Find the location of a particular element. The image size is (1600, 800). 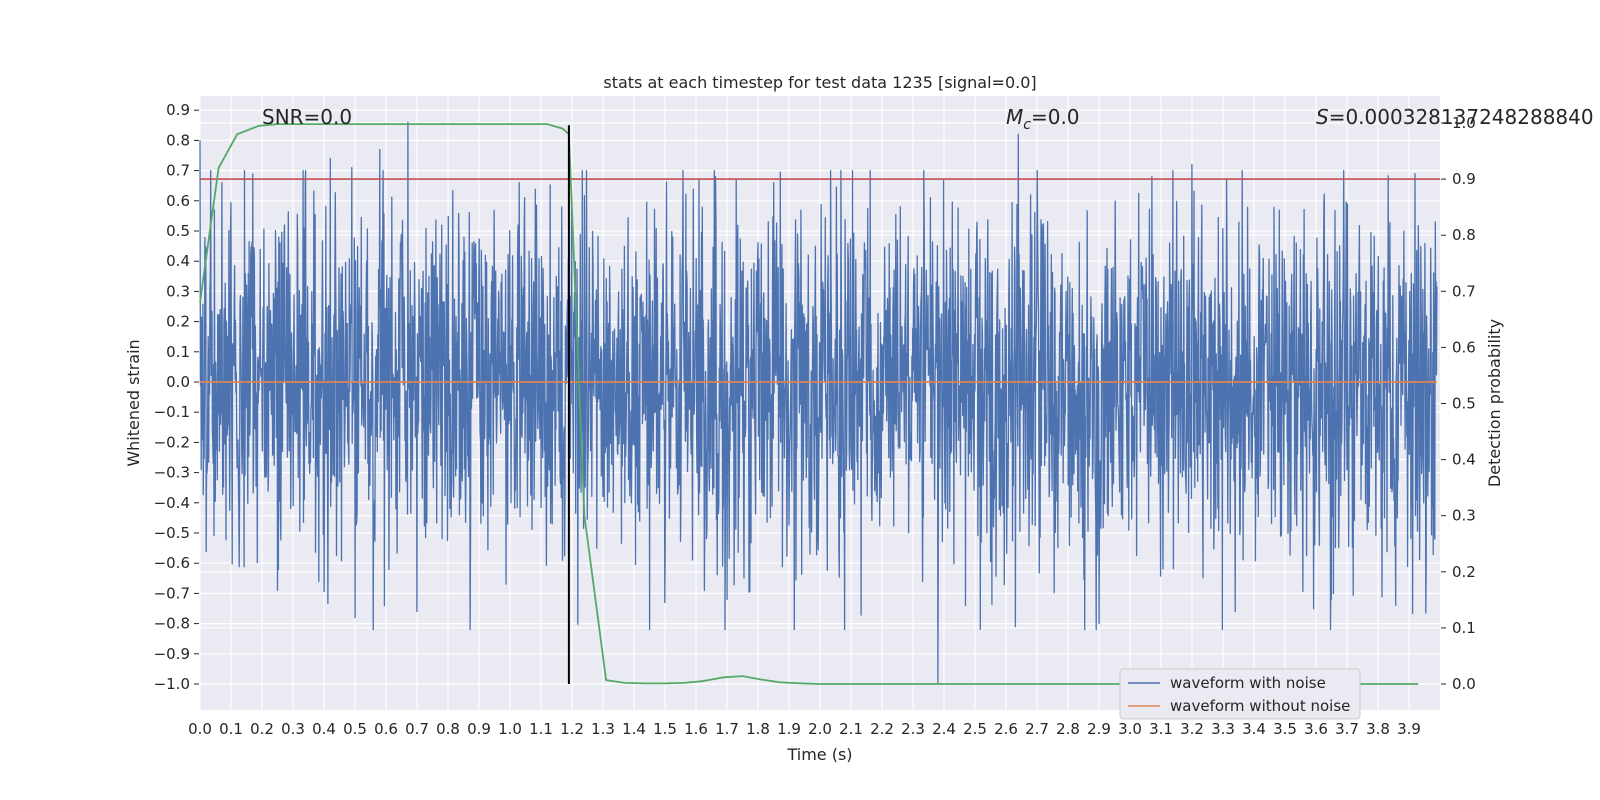

y-tick-label: −0.1 is located at coordinates (172, 412).